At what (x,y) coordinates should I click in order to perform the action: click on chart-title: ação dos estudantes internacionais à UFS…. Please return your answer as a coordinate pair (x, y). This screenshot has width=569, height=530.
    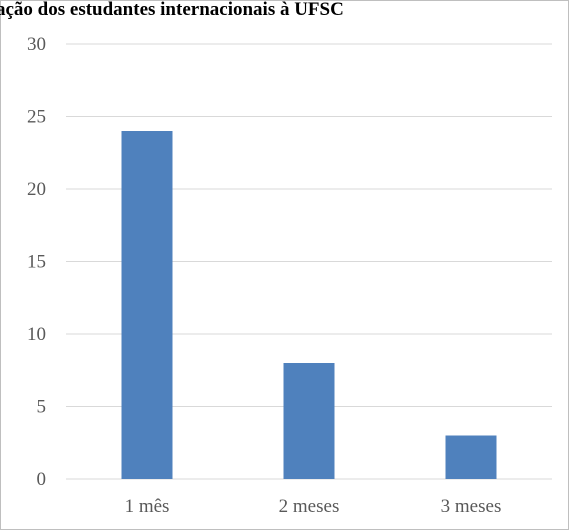
    Looking at the image, I should click on (172, 10).